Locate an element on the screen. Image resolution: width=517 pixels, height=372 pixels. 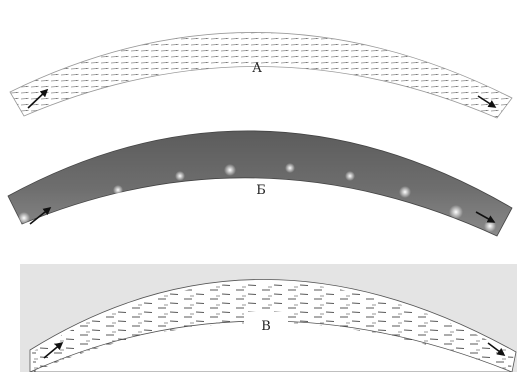
panel-b-inlet-arrow is located at coordinates (40, 216).